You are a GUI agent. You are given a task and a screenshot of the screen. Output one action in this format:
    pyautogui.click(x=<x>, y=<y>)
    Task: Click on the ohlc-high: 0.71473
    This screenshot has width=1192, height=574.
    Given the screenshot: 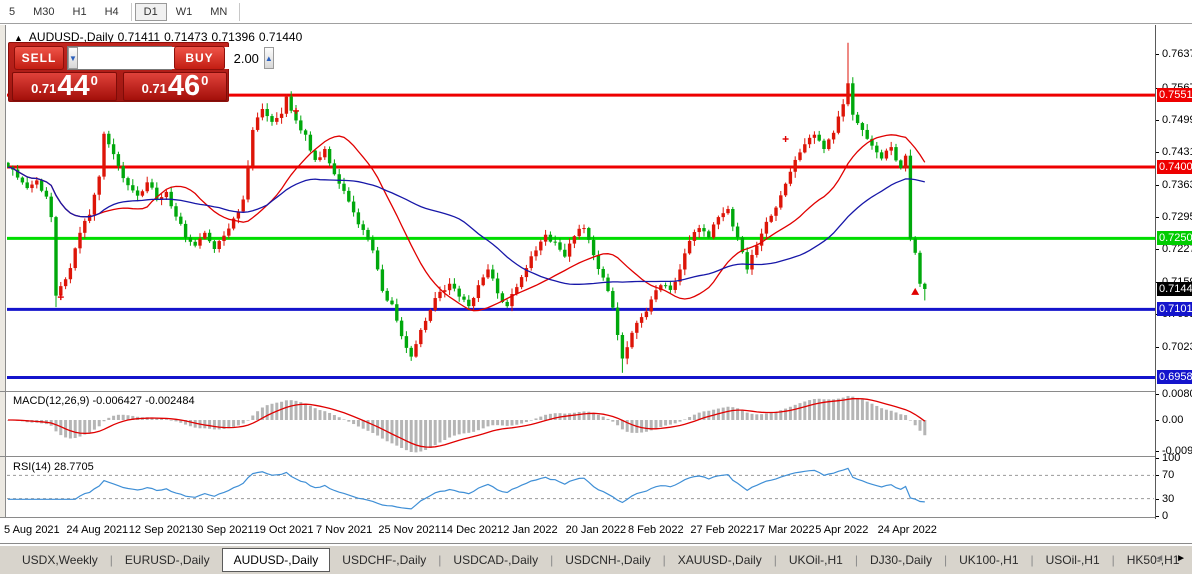 What is the action you would take?
    pyautogui.click(x=186, y=37)
    